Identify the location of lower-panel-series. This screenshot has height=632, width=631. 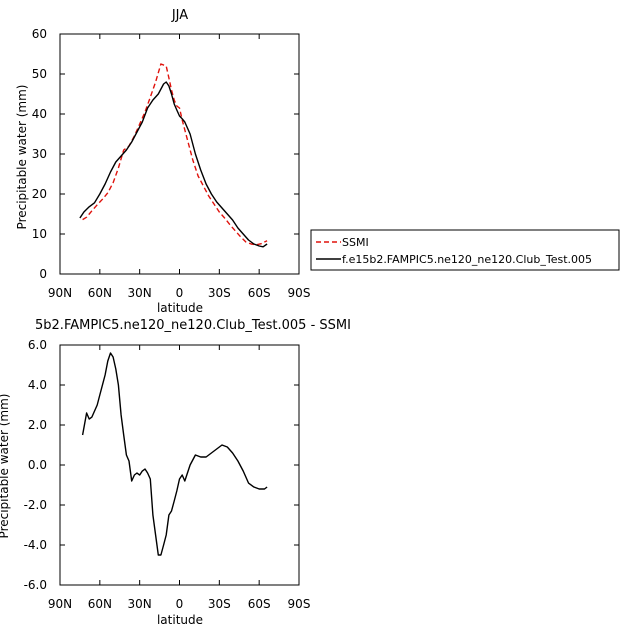
(174, 454).